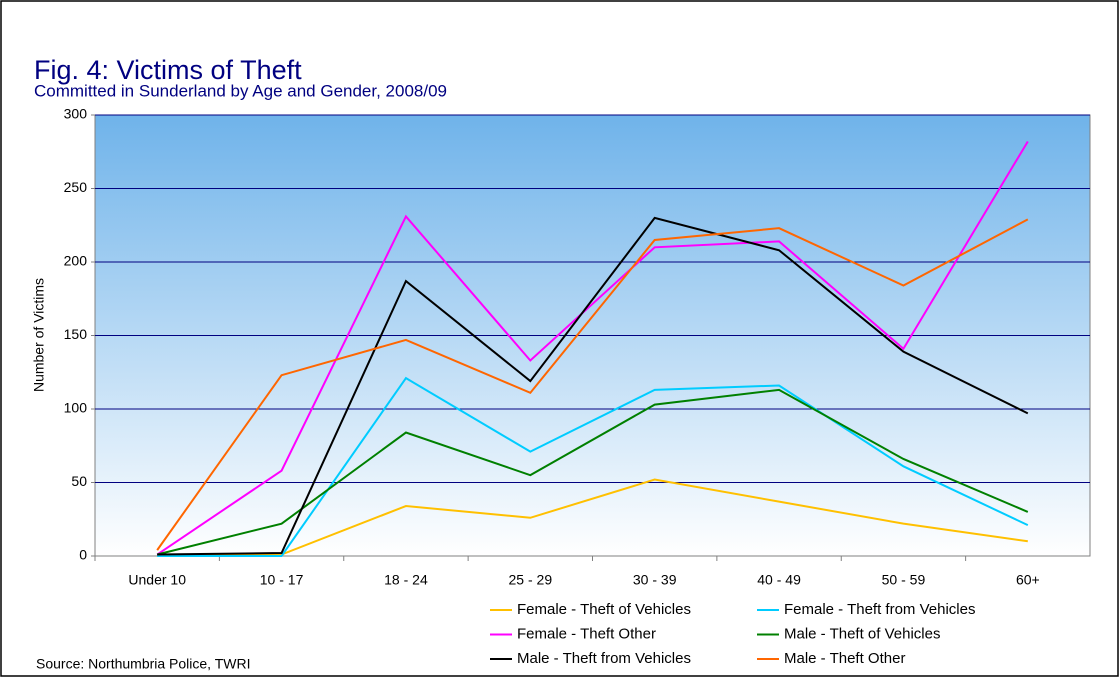 This screenshot has width=1120, height=678. What do you see at coordinates (844, 658) in the screenshot?
I see `legend-label: Male - Theft Other` at bounding box center [844, 658].